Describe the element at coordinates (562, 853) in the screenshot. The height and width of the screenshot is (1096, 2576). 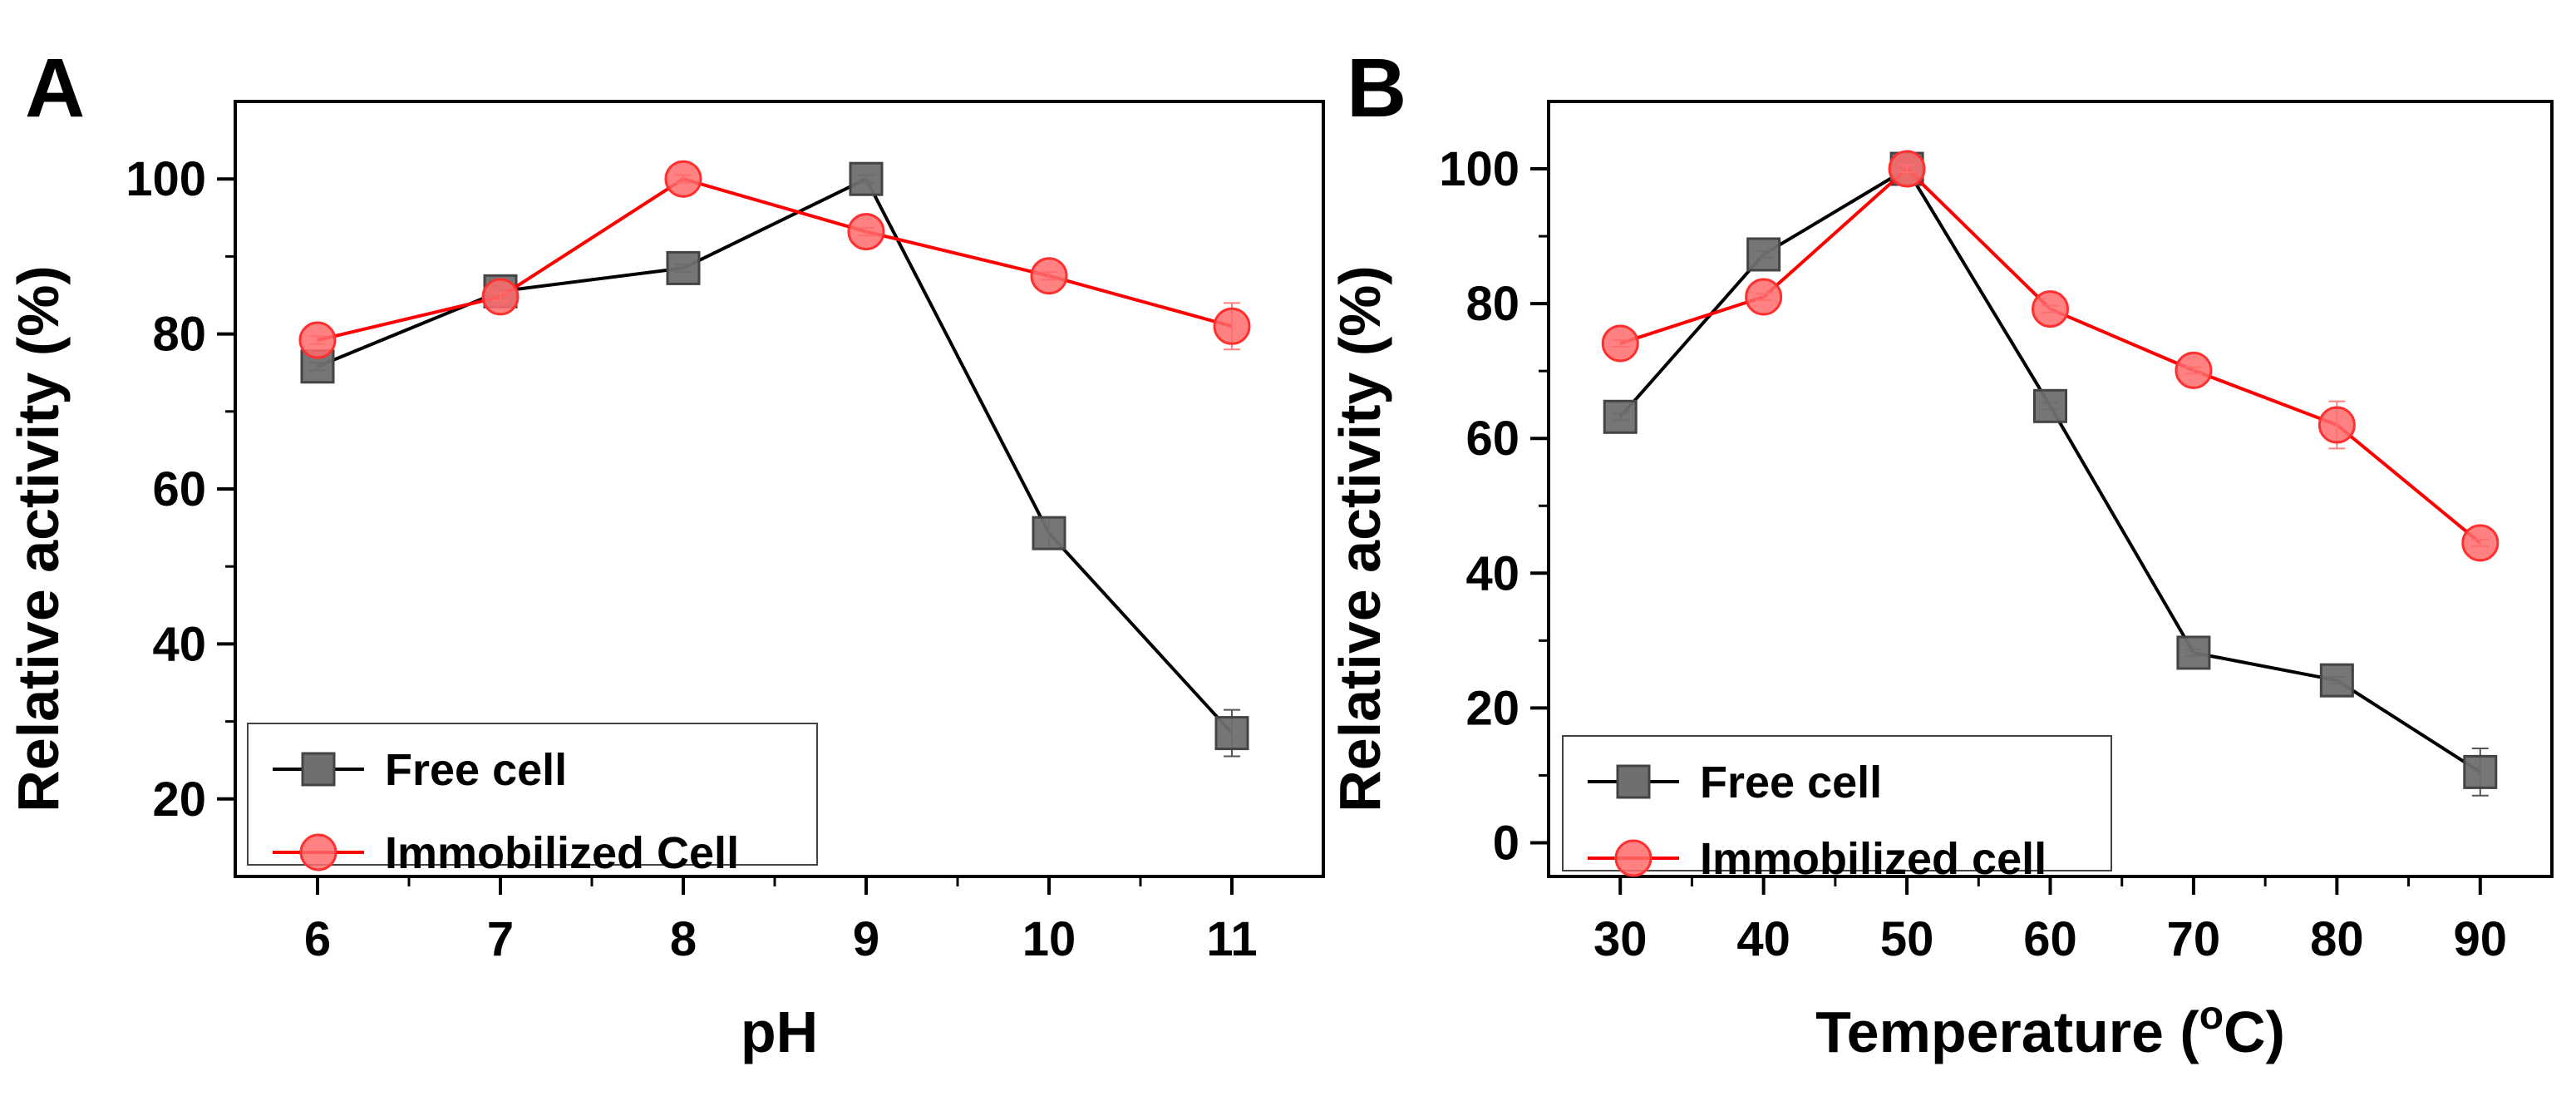
I see `legend-label: Immobilized Cell` at that location.